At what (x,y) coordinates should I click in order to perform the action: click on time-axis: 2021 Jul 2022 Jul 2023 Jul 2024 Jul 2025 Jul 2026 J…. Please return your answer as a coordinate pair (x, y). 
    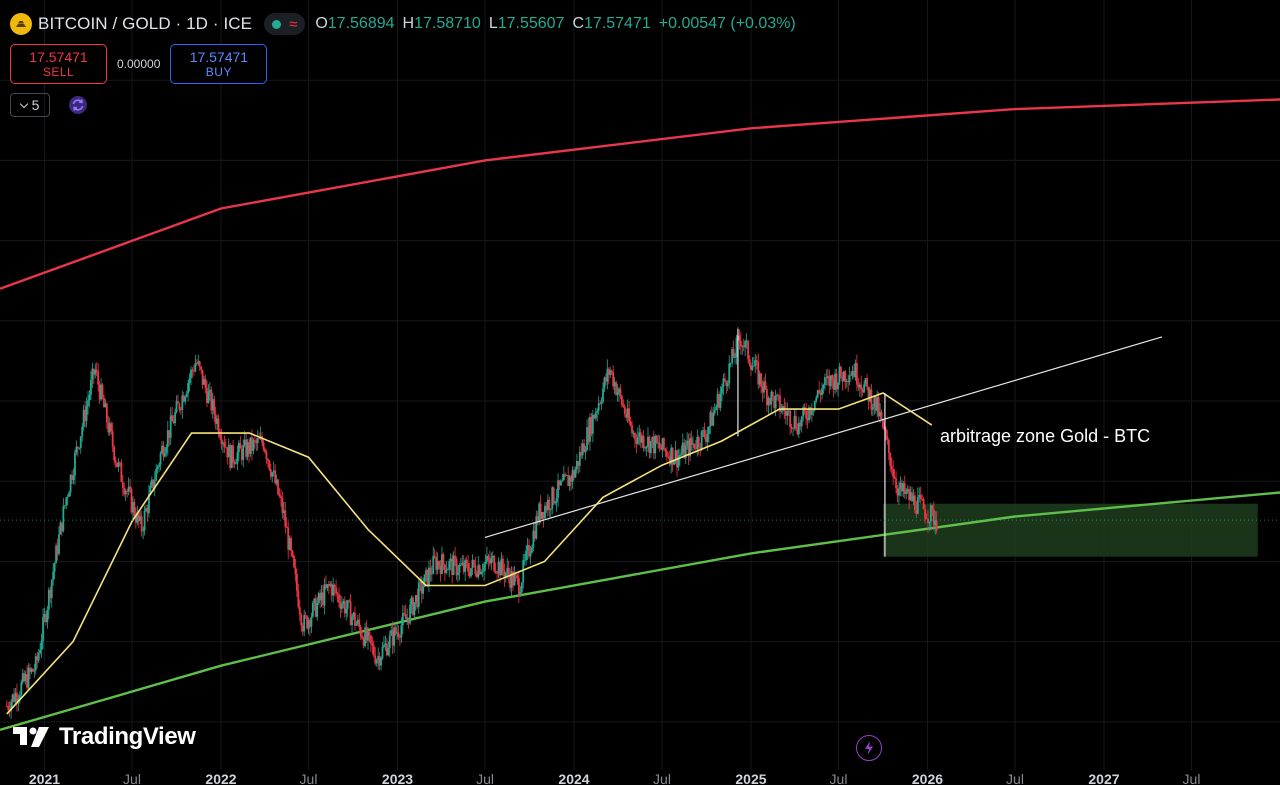
    Looking at the image, I should click on (640, 777).